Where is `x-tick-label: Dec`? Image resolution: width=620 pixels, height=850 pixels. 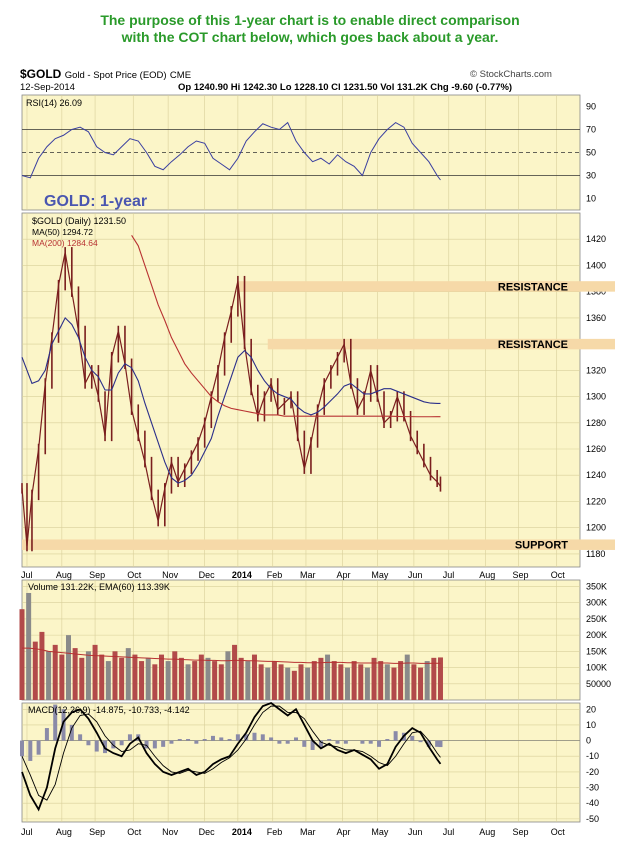 x-tick-label: Dec is located at coordinates (207, 575).